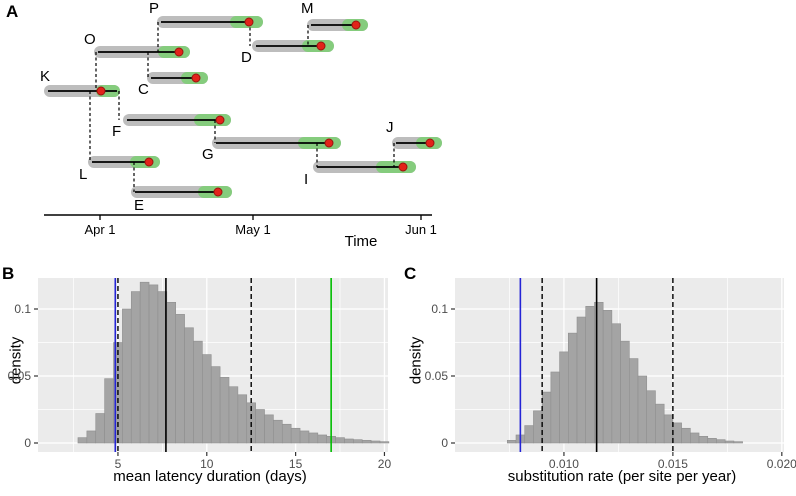  Describe the element at coordinates (220, 120) in the screenshot. I see `sample-dot-F` at that location.